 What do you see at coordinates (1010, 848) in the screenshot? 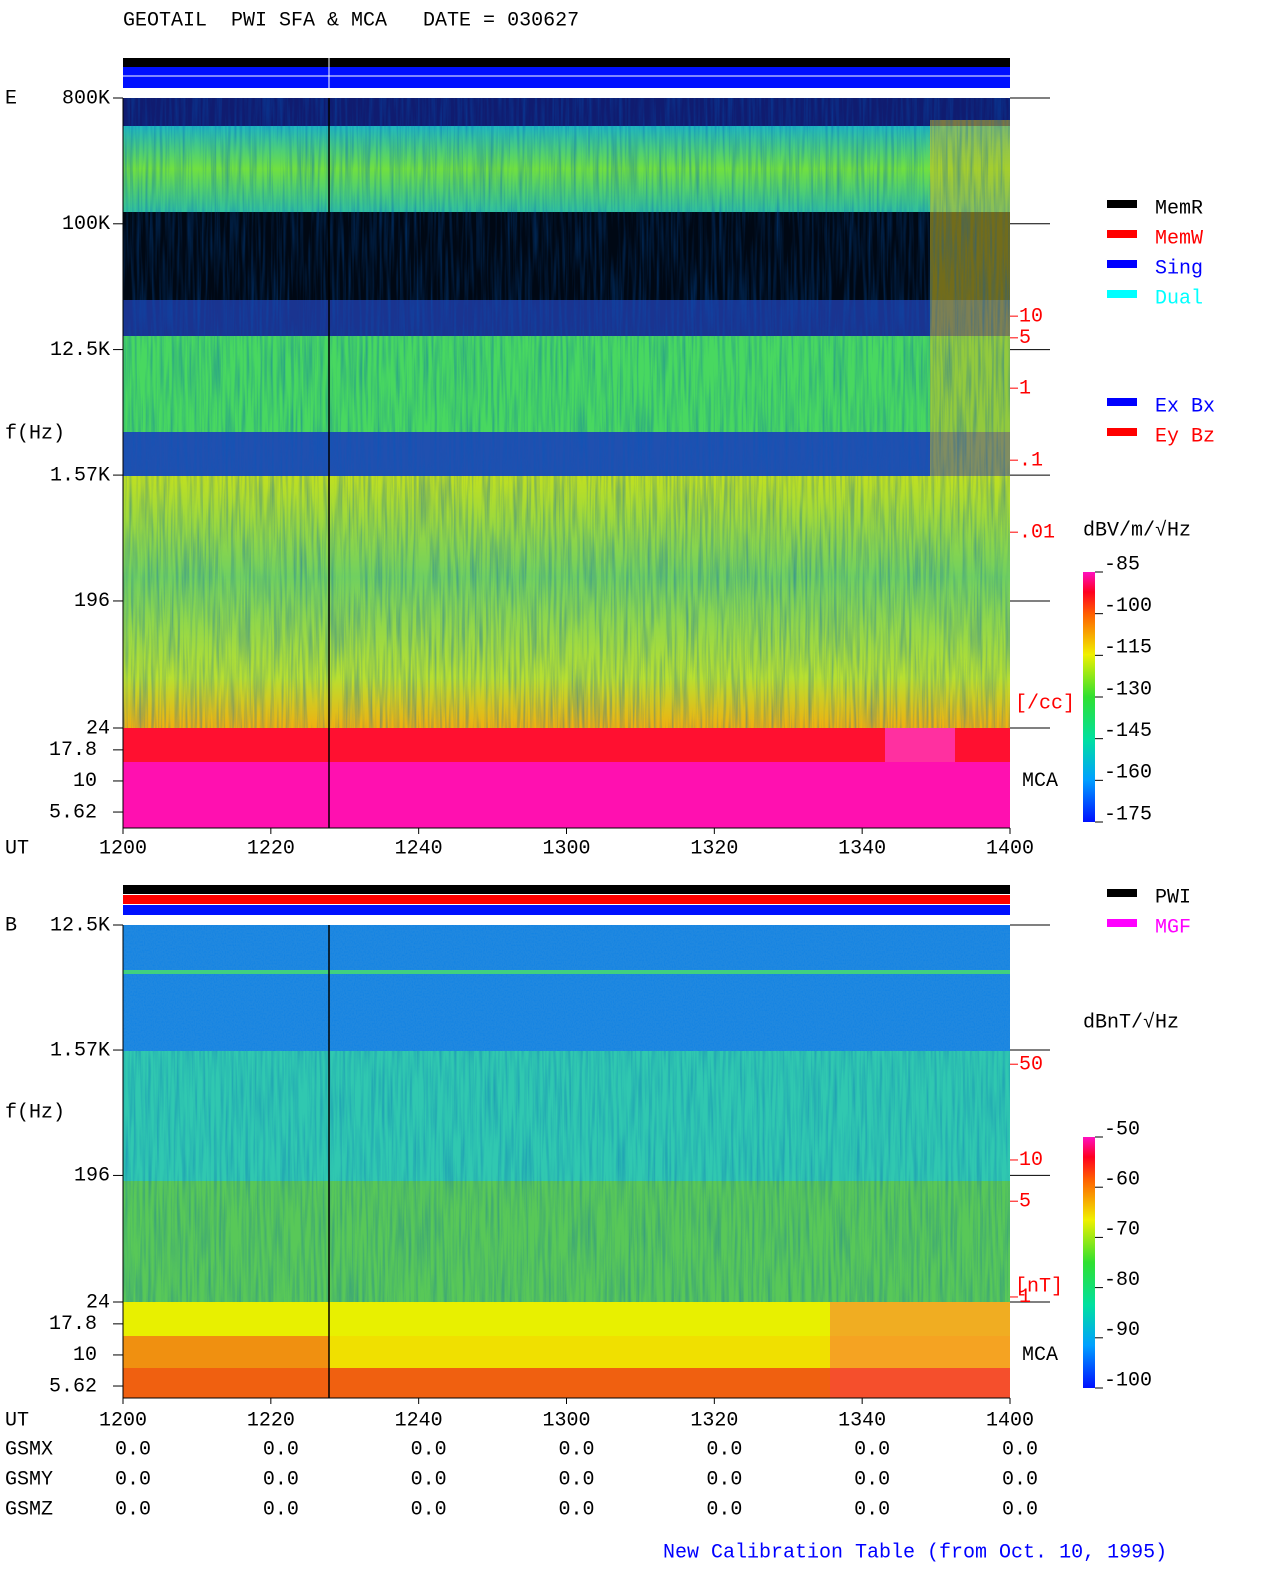
I see `x-tick-label: 1400` at bounding box center [1010, 848].